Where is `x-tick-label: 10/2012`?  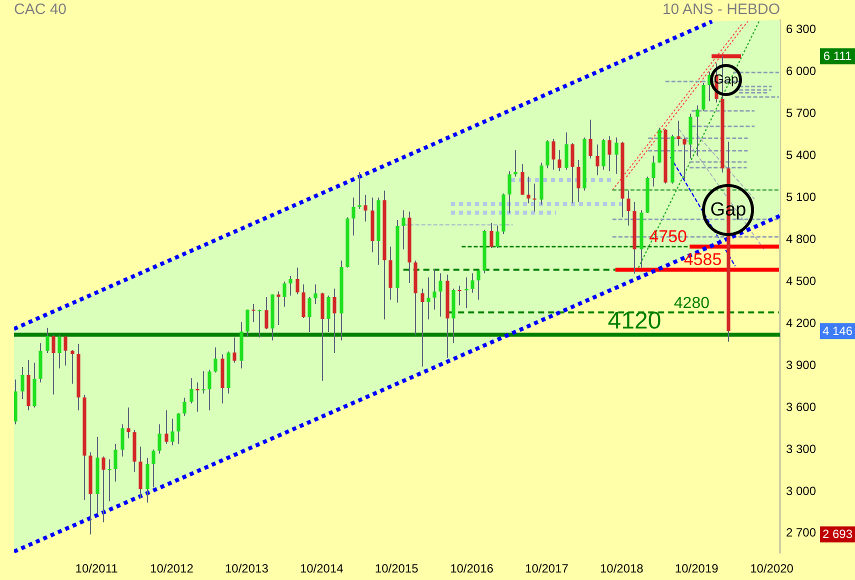
x-tick-label: 10/2012 is located at coordinates (172, 569).